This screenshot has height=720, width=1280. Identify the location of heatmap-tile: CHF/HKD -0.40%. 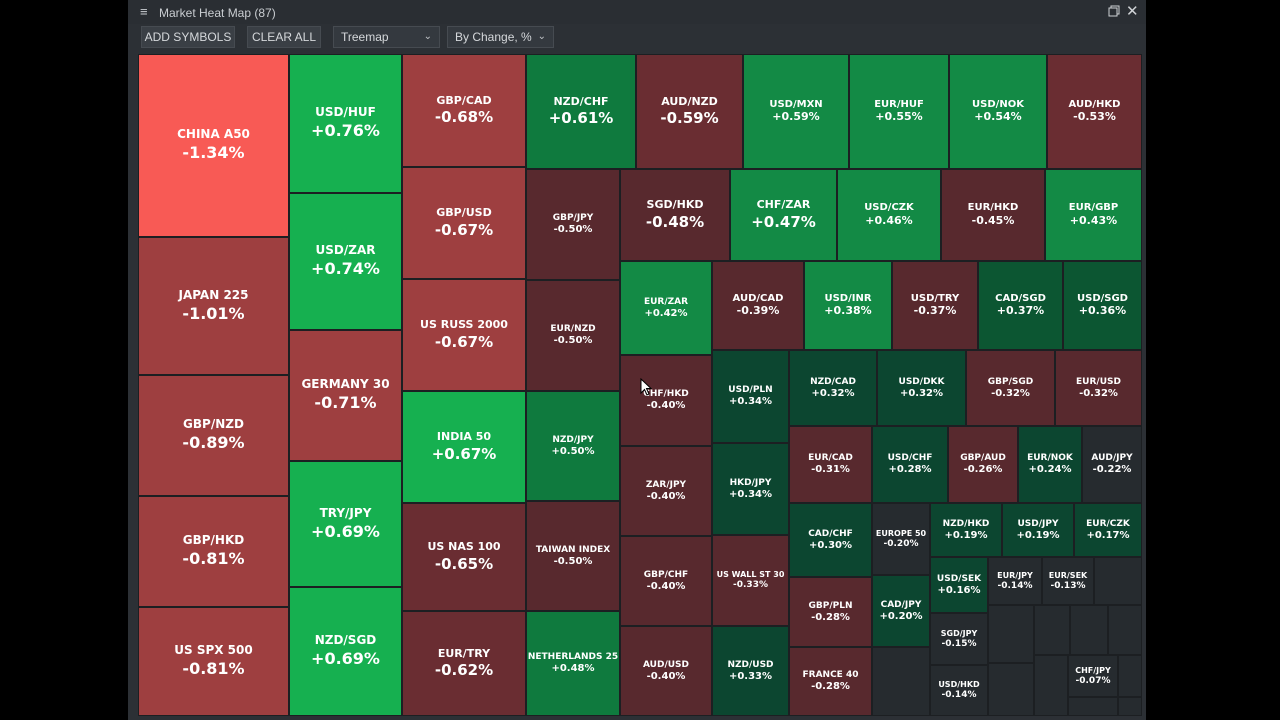
(666, 400).